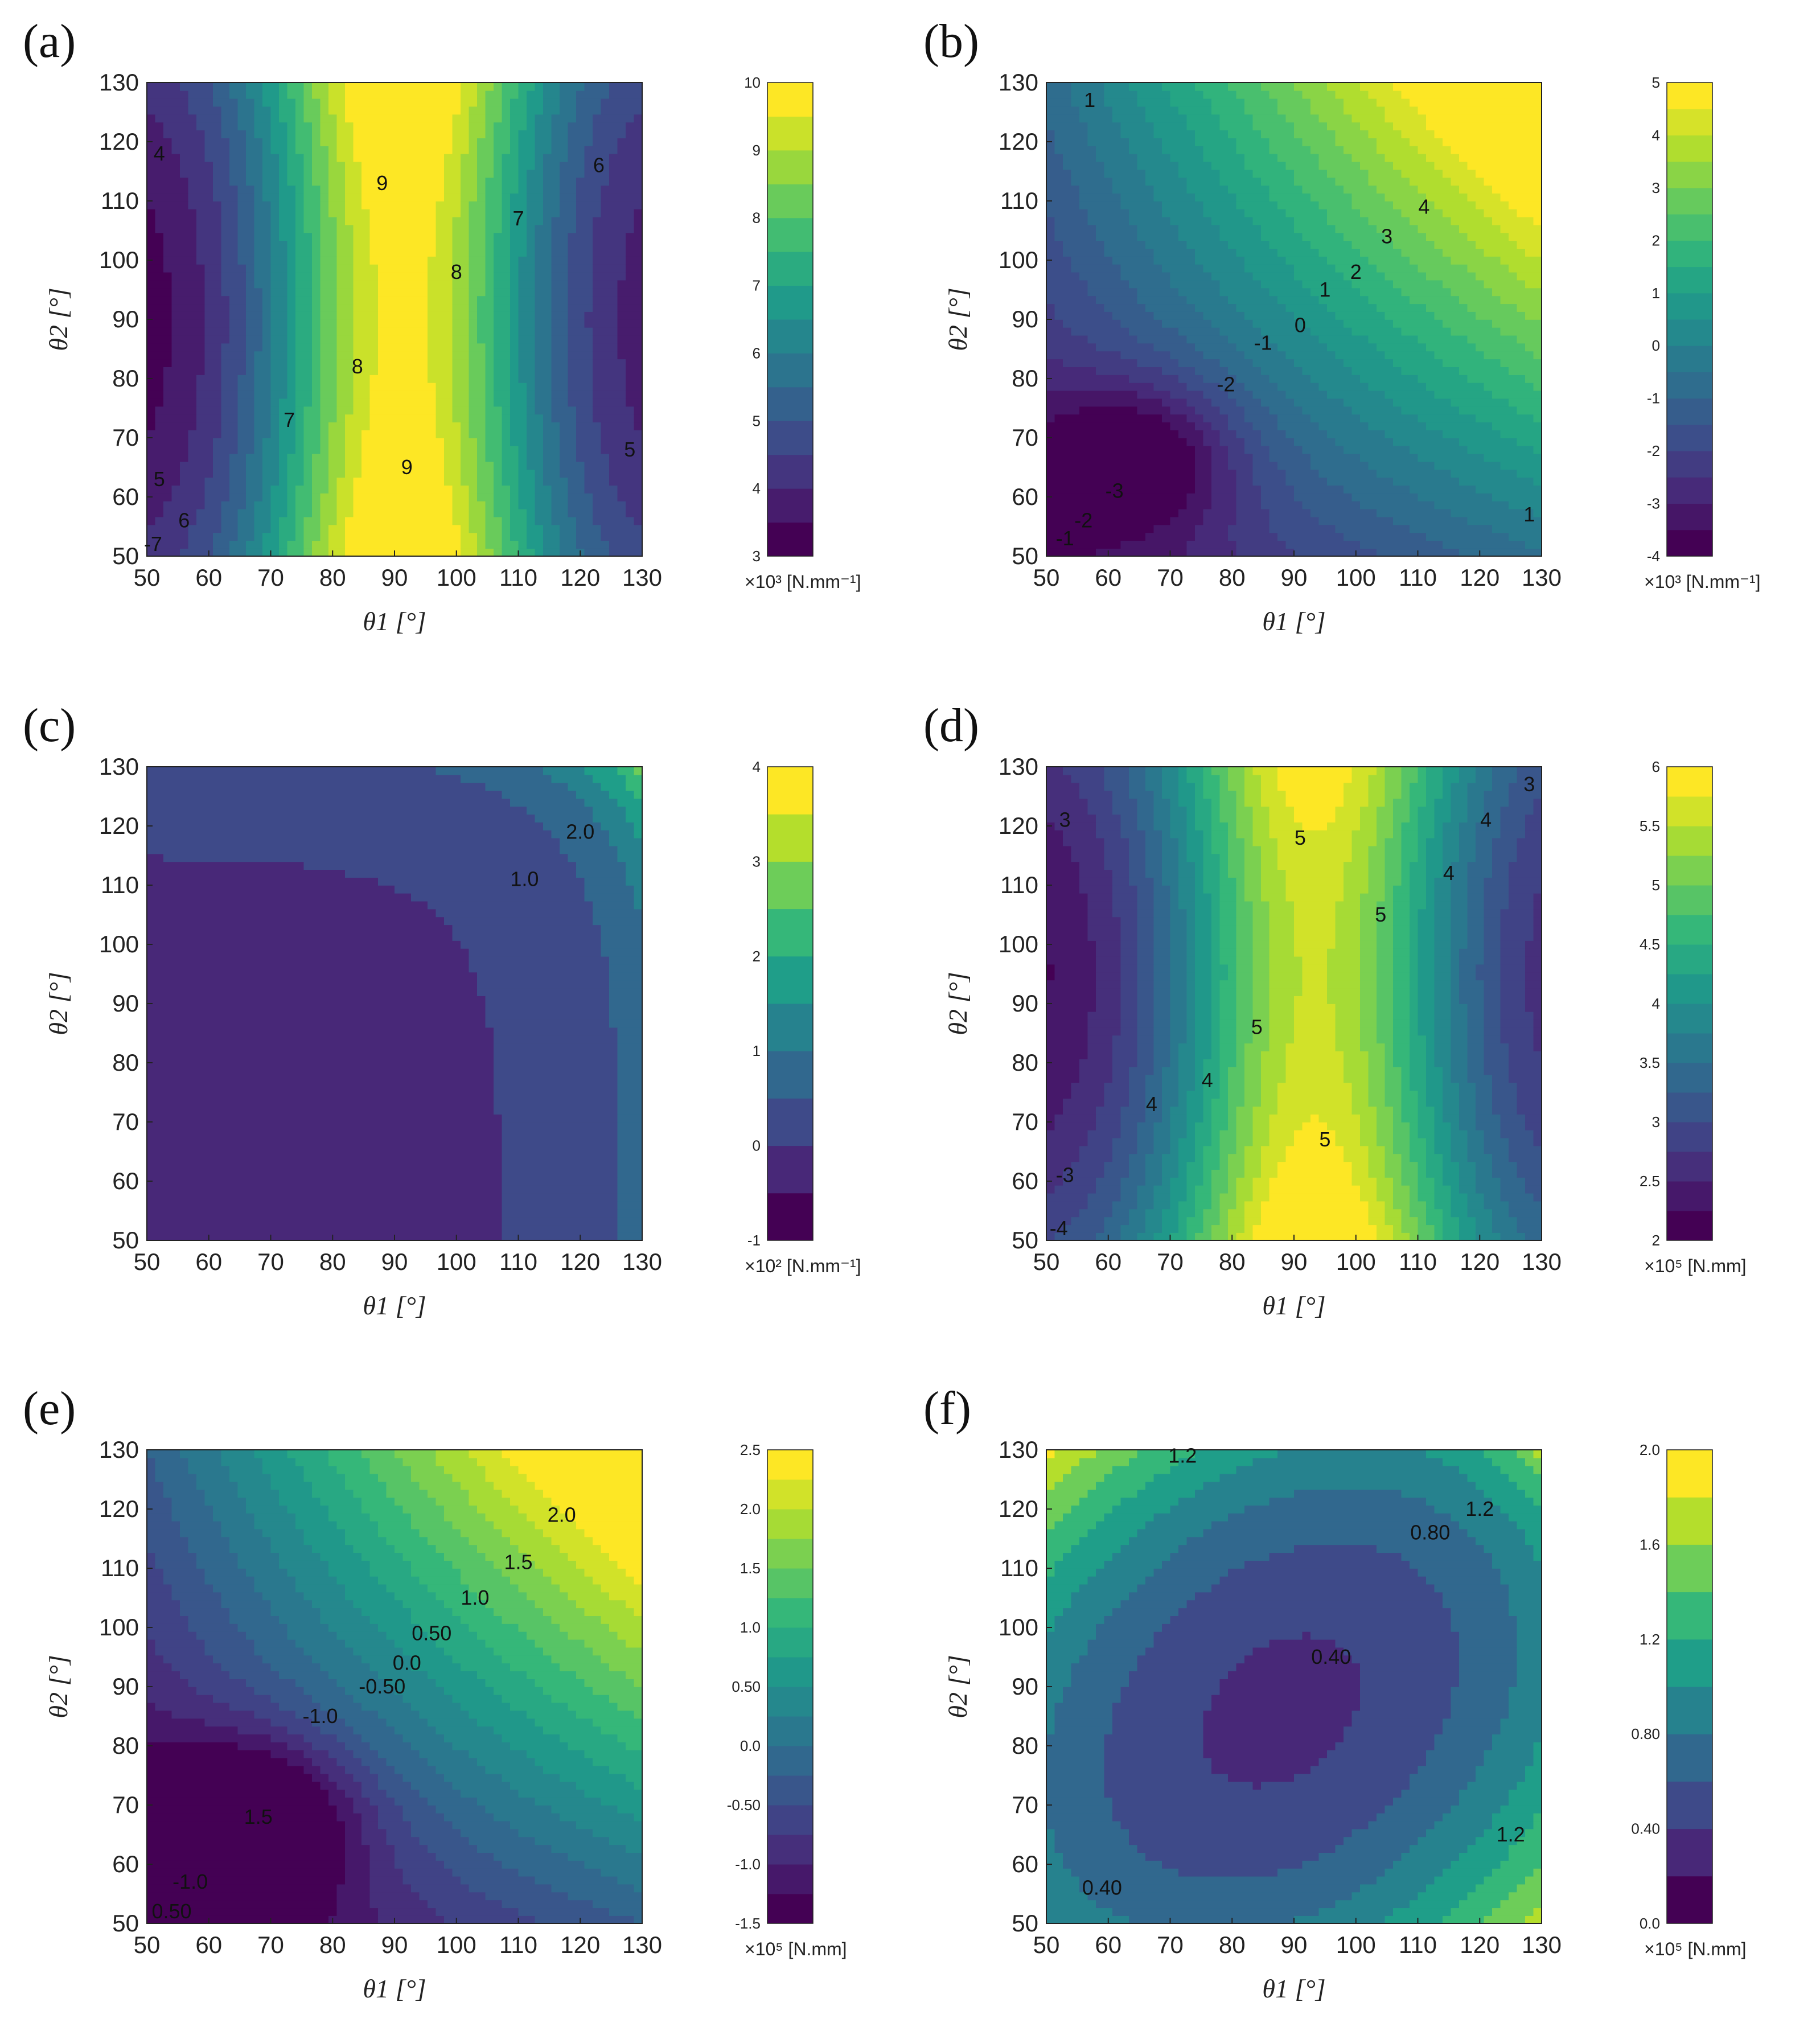  I want to click on y-tick-label: 130, so click(119, 82).